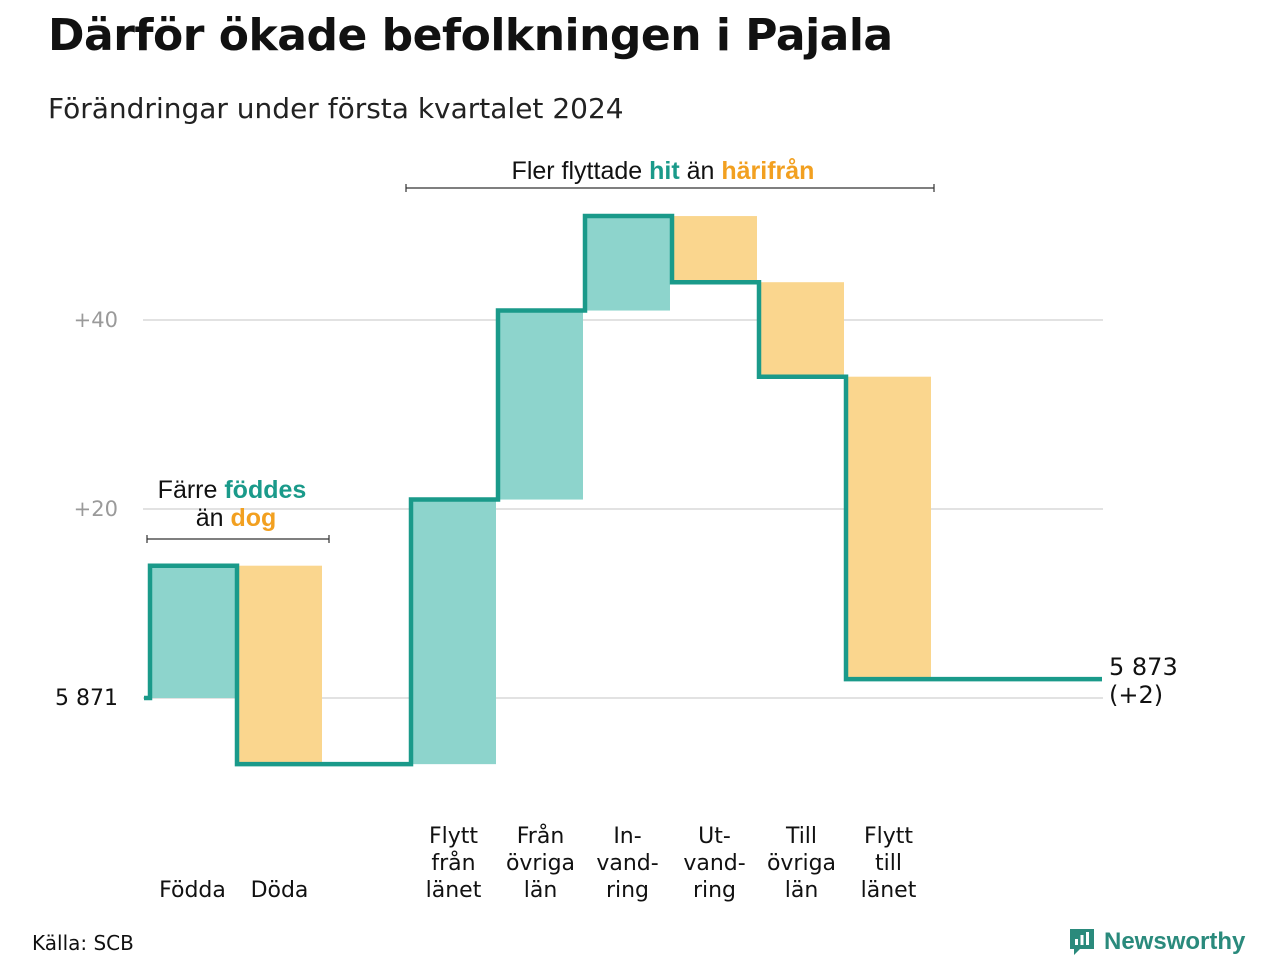 The height and width of the screenshot is (960, 1280). Describe the element at coordinates (888, 863) in the screenshot. I see `category-label: till` at that location.